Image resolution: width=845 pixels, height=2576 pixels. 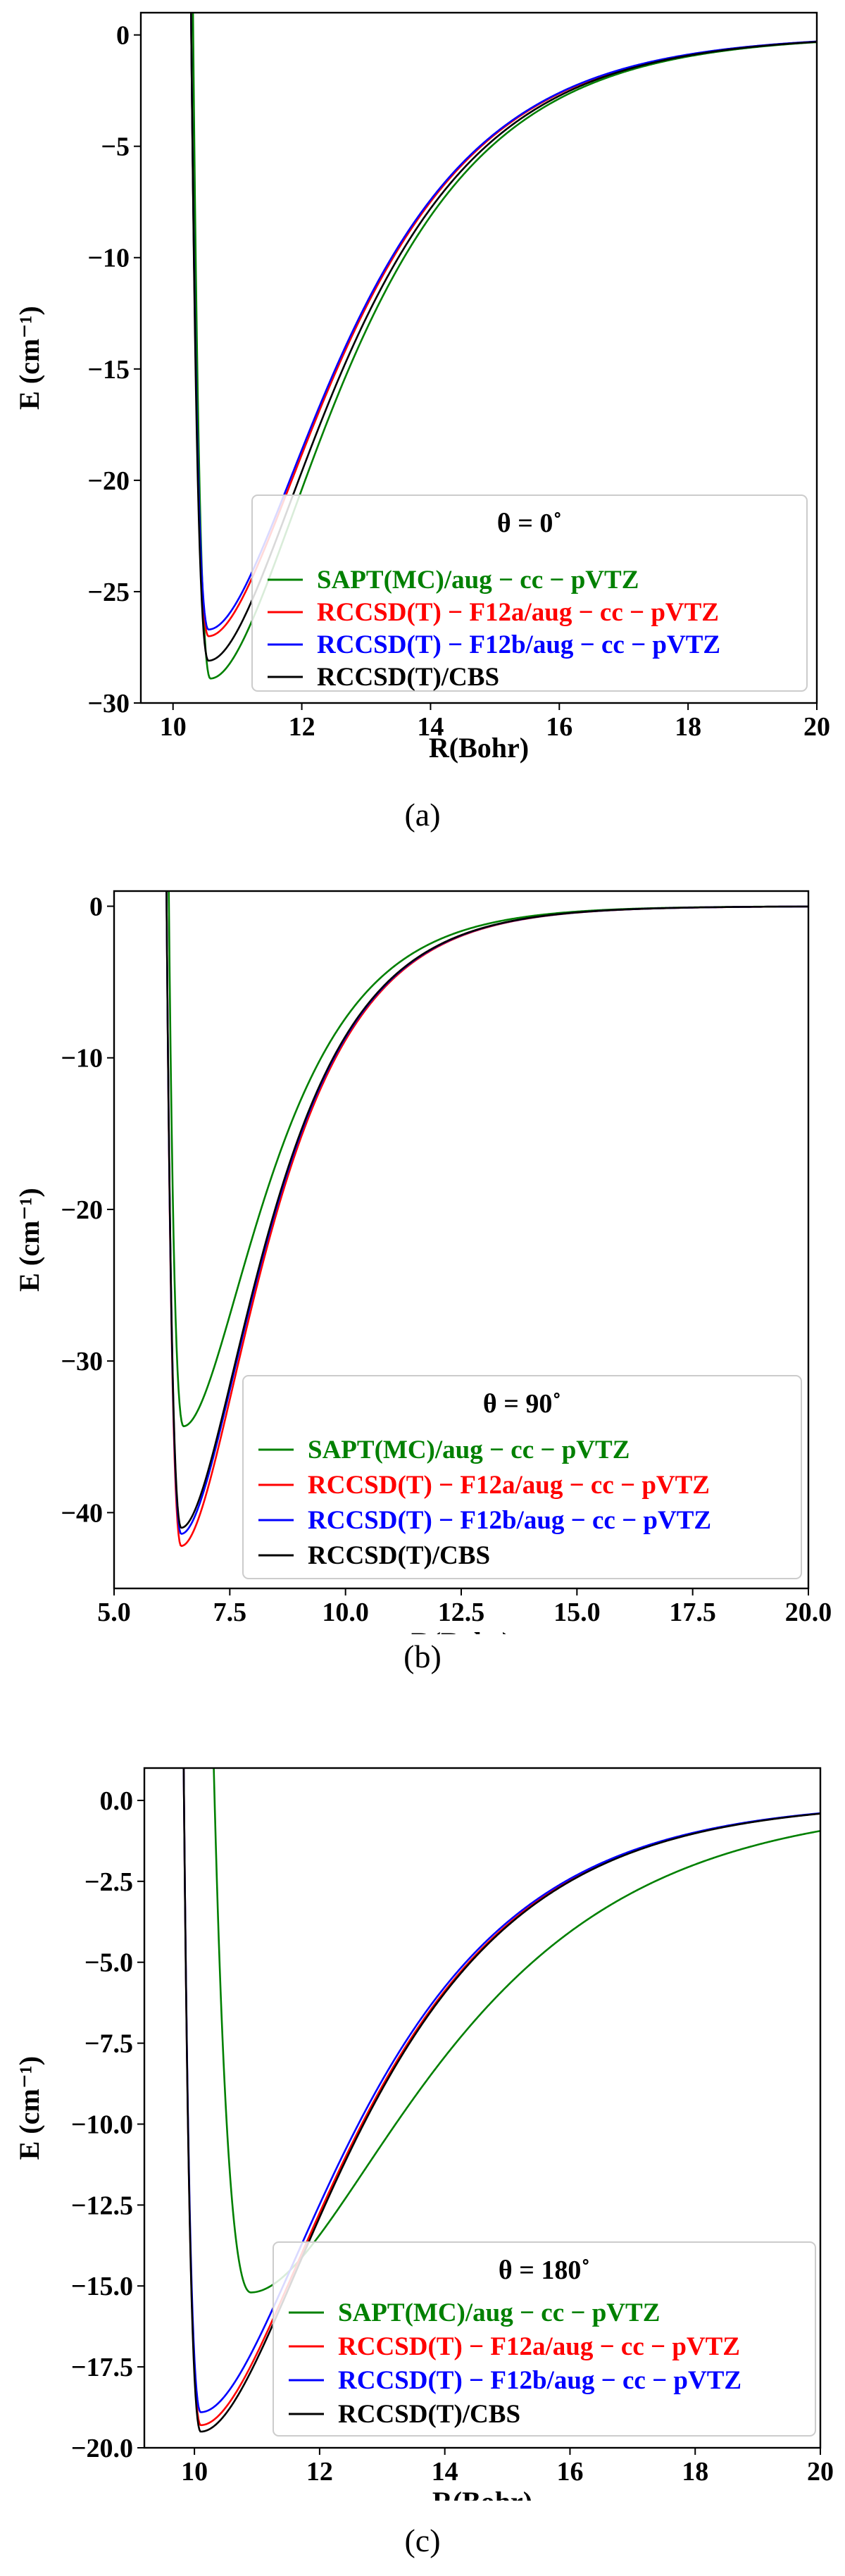 I want to click on y-tick-label: −15, so click(x=109, y=370).